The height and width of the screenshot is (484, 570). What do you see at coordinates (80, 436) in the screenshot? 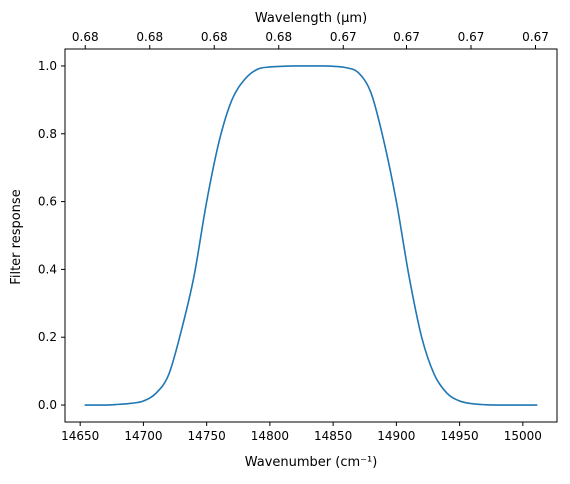
I see `x-tick-label: 14650` at bounding box center [80, 436].